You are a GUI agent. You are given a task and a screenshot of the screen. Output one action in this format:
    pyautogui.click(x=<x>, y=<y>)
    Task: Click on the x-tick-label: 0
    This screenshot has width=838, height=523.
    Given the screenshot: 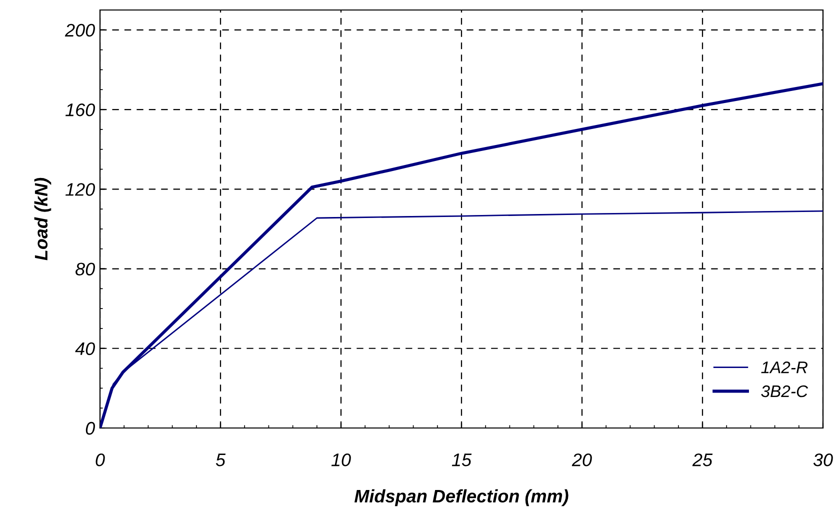 What is the action you would take?
    pyautogui.click(x=100, y=459)
    